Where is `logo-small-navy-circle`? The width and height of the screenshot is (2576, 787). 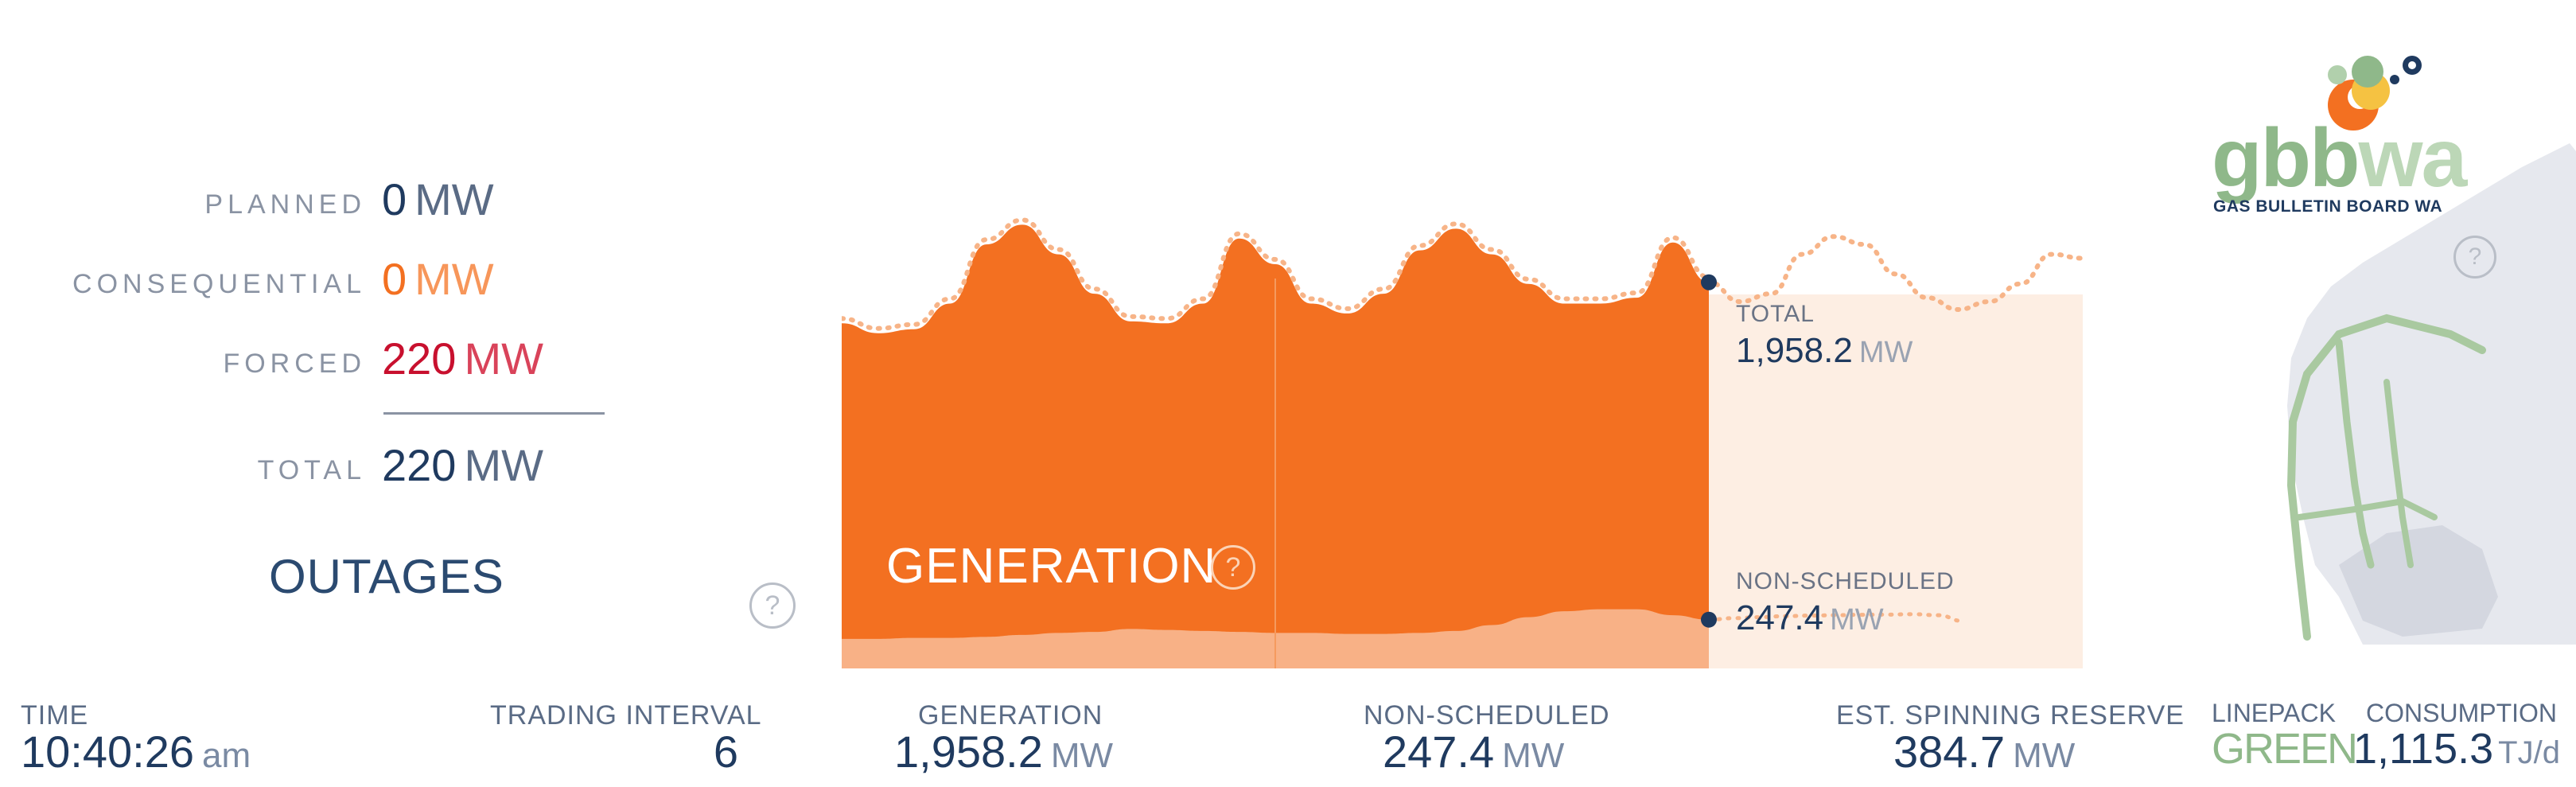
logo-small-navy-circle is located at coordinates (2395, 80).